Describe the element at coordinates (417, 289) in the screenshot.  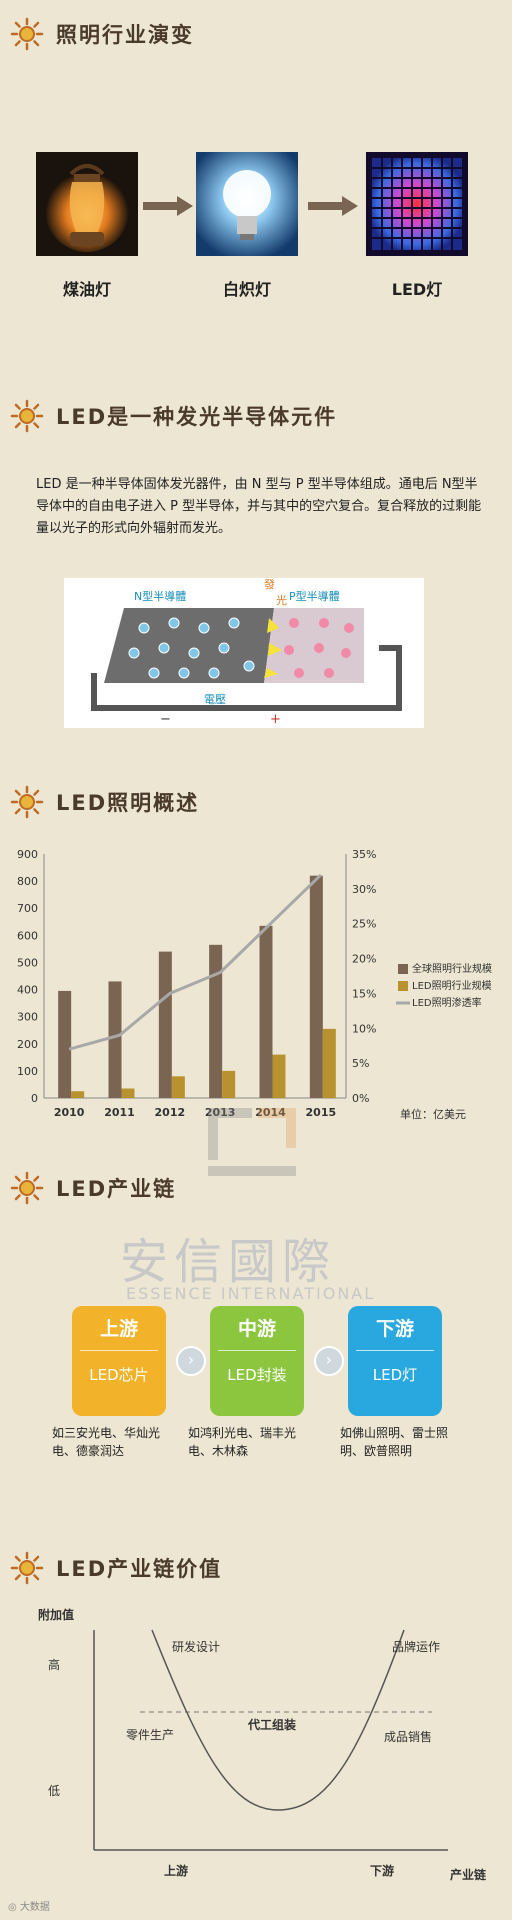
I see `evolution-label-led: LED灯` at that location.